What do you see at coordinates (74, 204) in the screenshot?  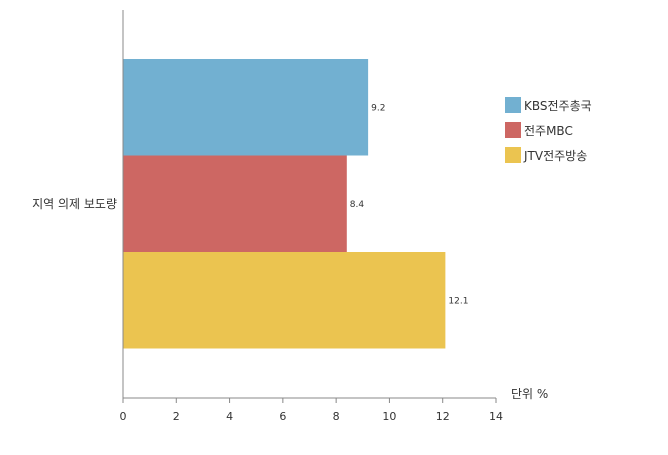 I see `category-label: 지역 의제 보도량` at bounding box center [74, 204].